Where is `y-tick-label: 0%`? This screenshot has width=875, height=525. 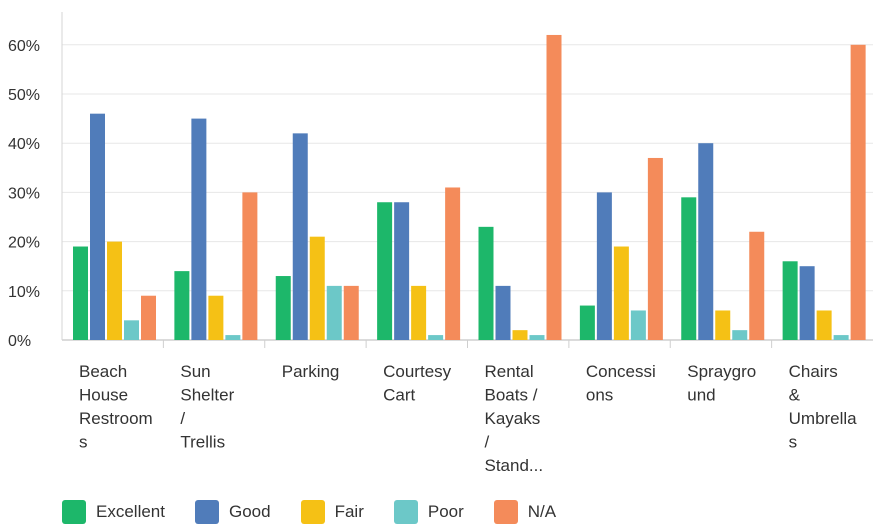
y-tick-label: 0% is located at coordinates (19, 341).